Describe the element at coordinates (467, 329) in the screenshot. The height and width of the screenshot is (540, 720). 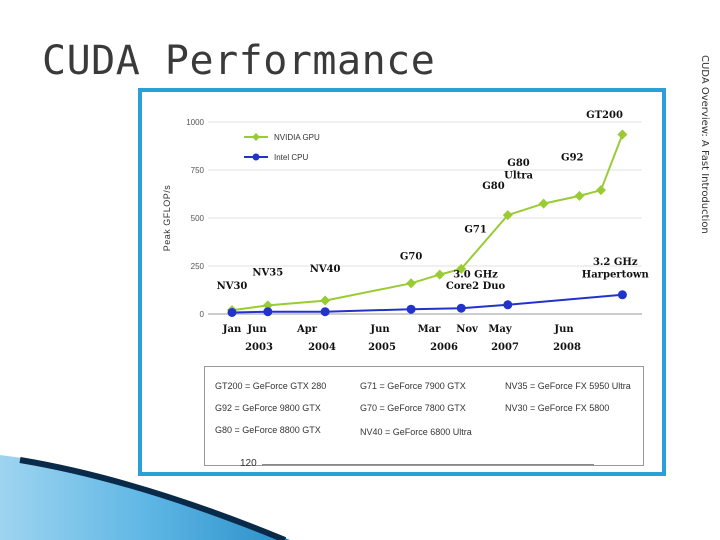
I see `x-month-label: Nov` at that location.